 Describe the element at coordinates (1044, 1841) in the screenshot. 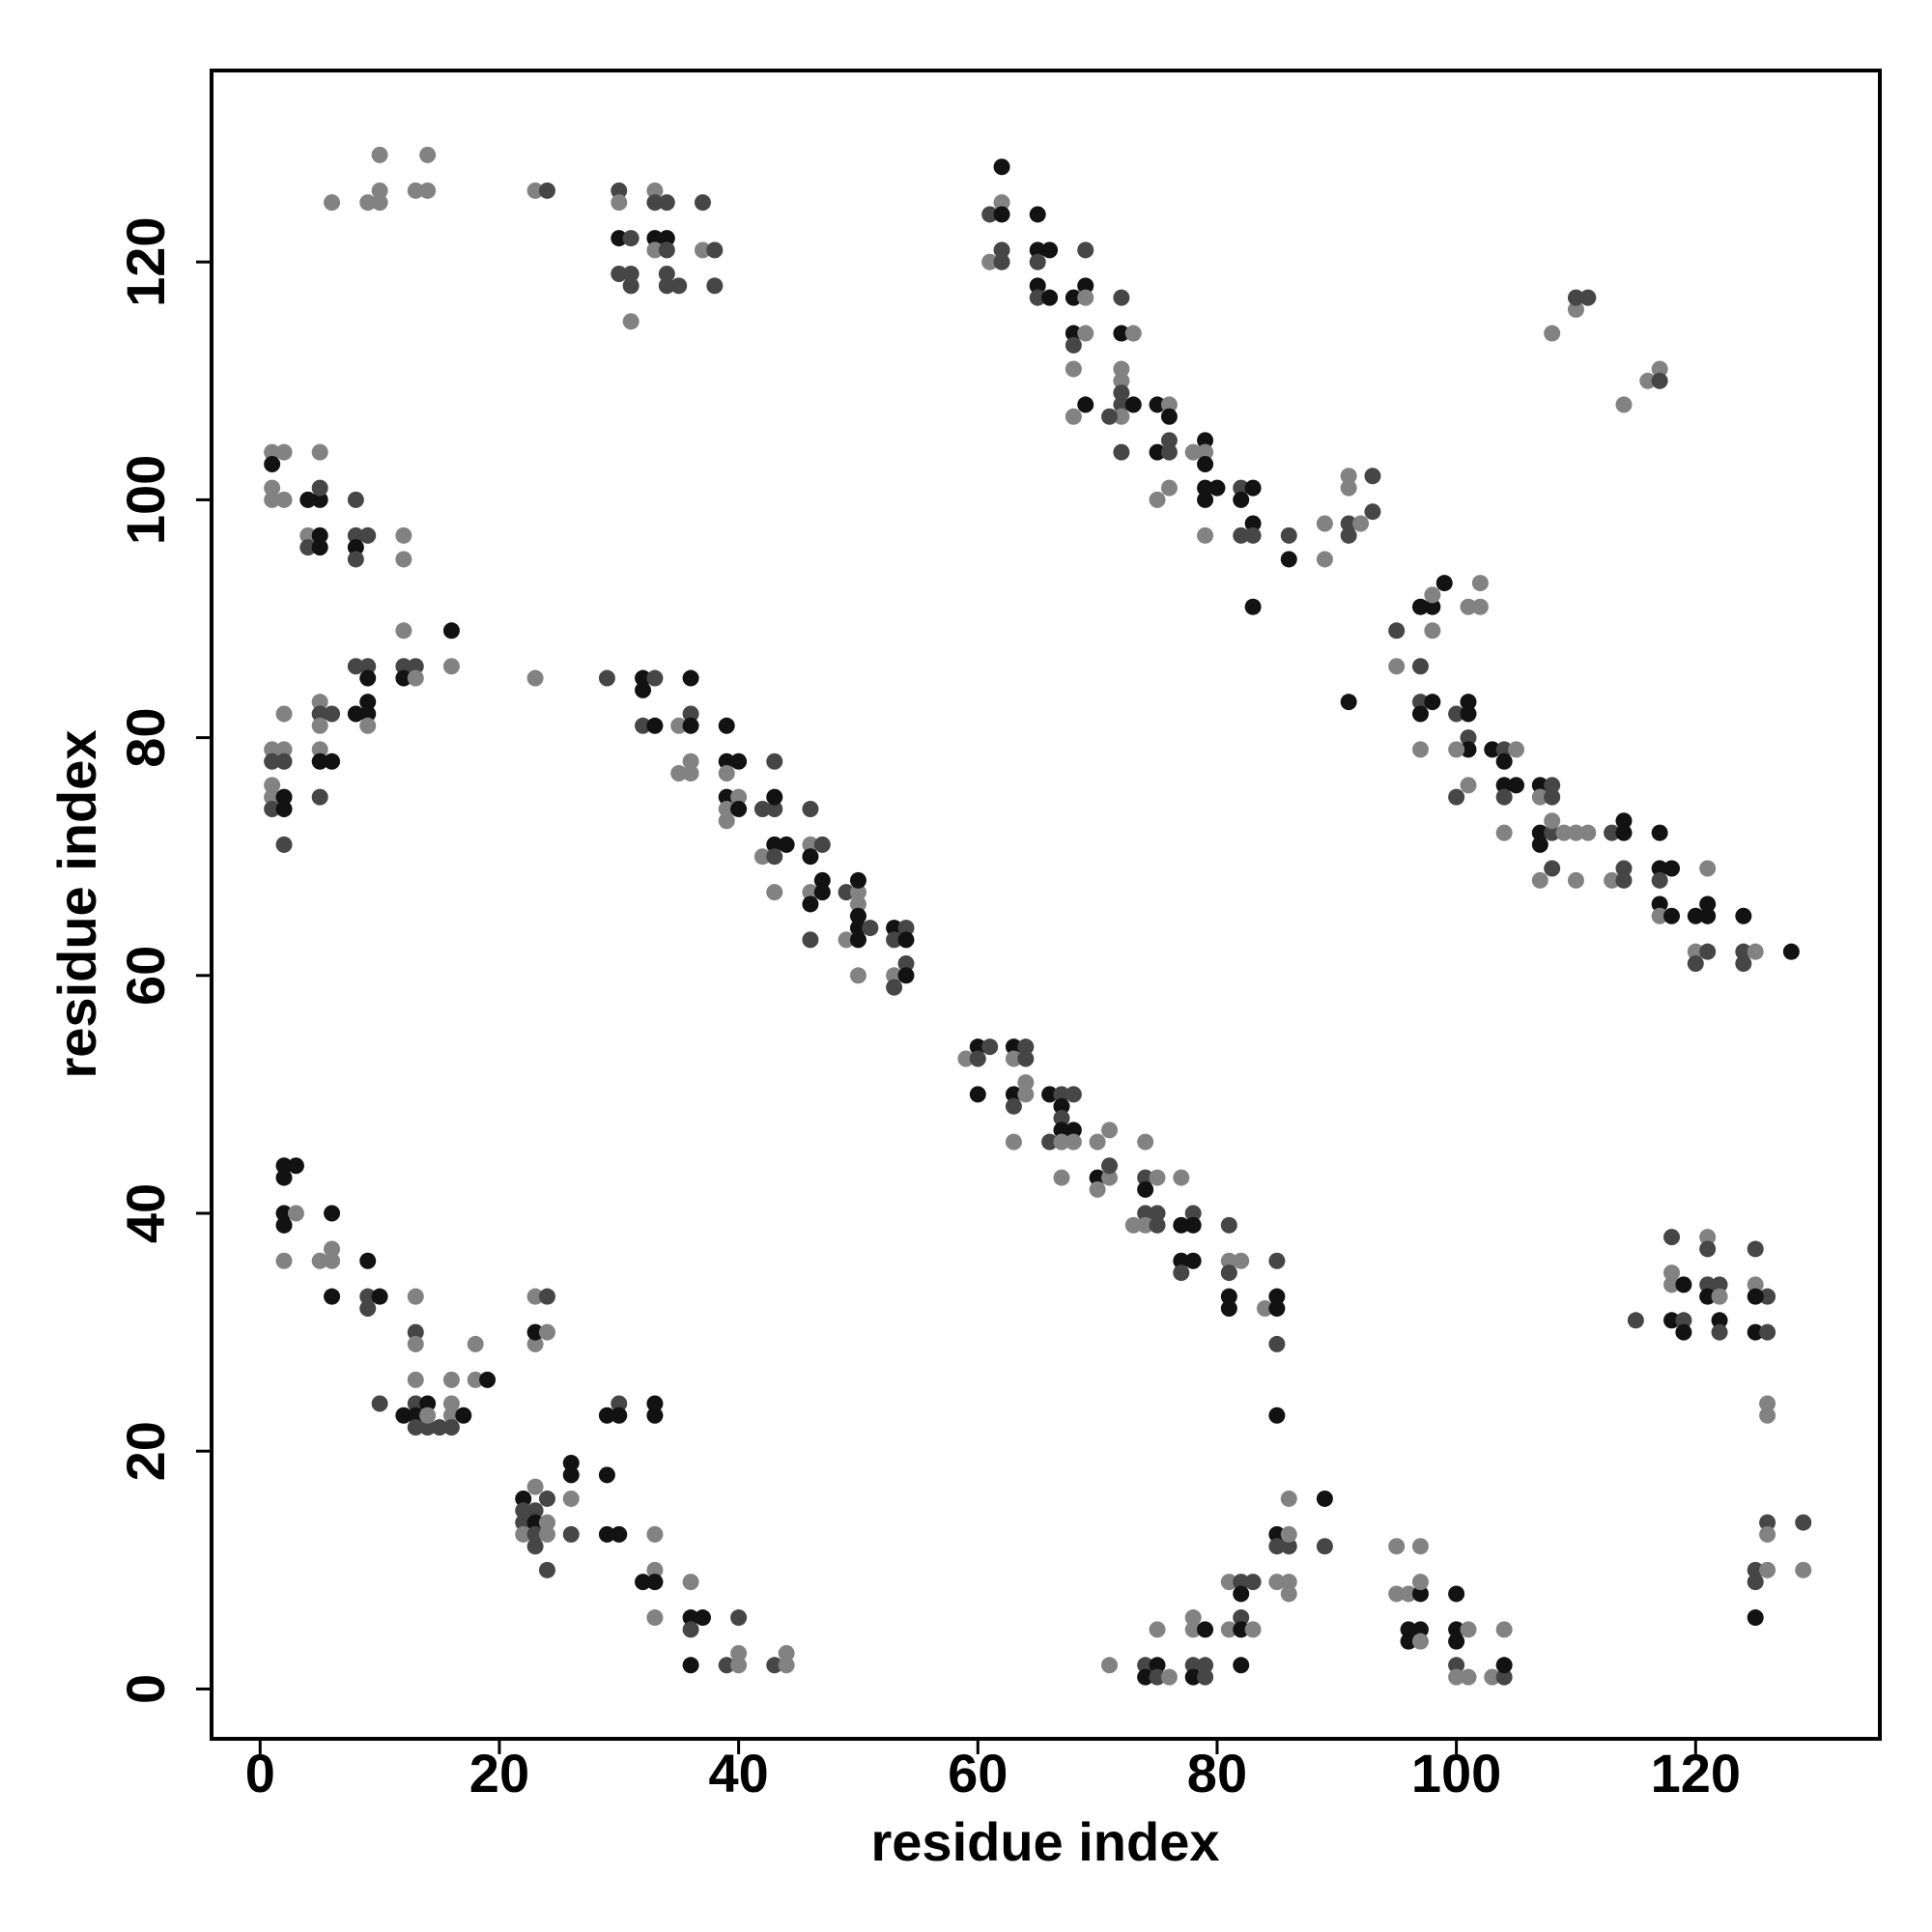

I see `x-axis-title: residue index` at that location.